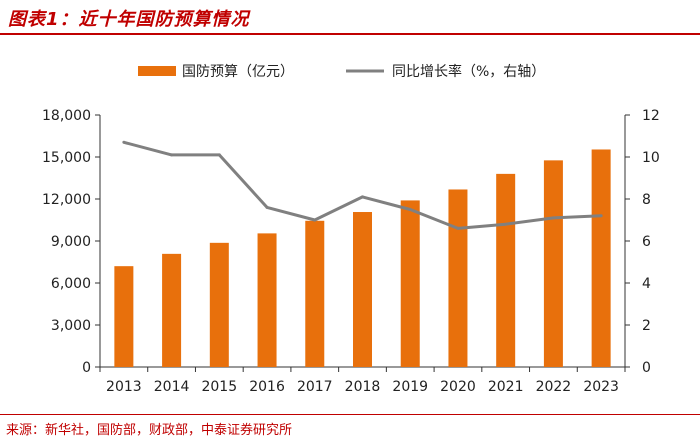 This screenshot has width=700, height=440. What do you see at coordinates (124, 387) in the screenshot?
I see `x-tick-label: 2013` at bounding box center [124, 387].